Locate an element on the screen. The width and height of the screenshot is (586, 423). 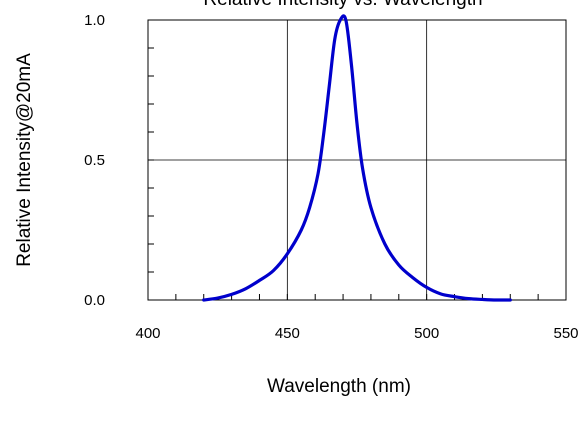
x-tick-label: 500 is located at coordinates (426, 333).